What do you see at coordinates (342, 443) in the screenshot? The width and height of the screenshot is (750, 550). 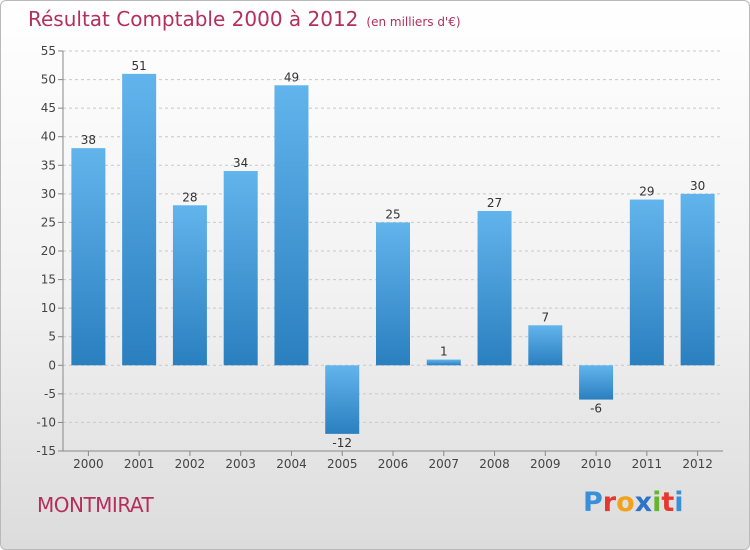 I see `data-label: -12` at bounding box center [342, 443].